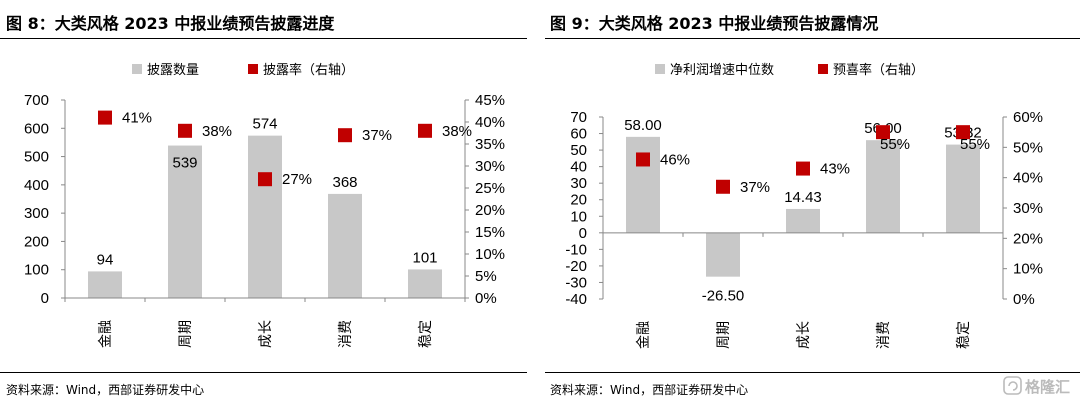  Describe the element at coordinates (105, 390) in the screenshot. I see `source-note-left: 资料来源：Wind，西部证券研发中心` at that location.